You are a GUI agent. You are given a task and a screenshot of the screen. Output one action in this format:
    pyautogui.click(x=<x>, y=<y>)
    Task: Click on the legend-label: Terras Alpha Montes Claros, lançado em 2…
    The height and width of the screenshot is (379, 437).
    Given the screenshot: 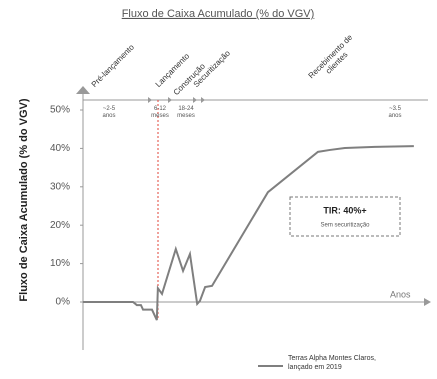 What is the action you would take?
    pyautogui.click(x=332, y=363)
    